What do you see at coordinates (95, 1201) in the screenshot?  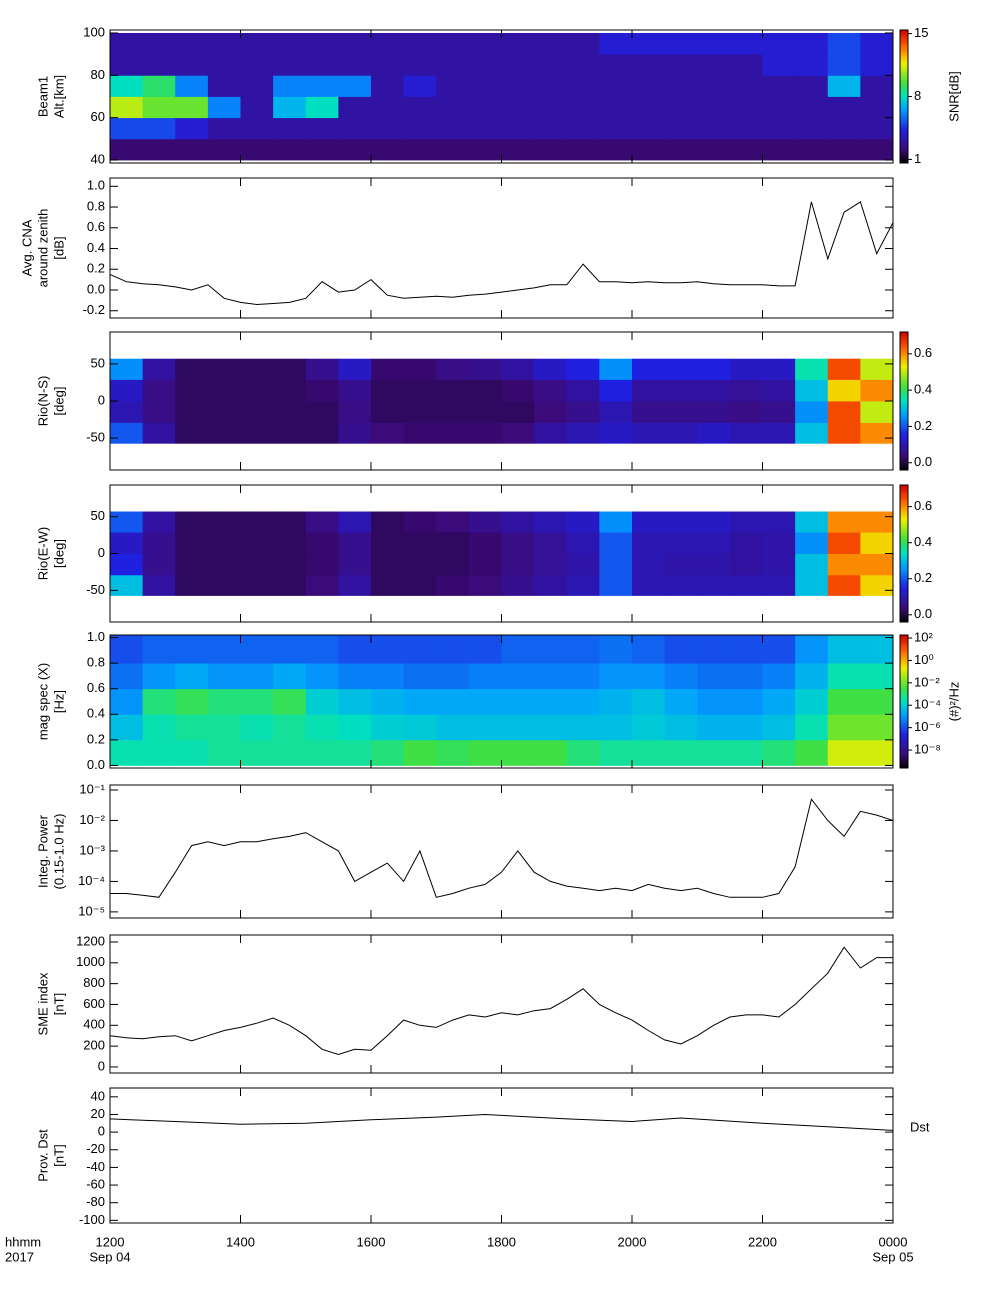 I see `y-tick-label: -80` at bounding box center [95, 1201].